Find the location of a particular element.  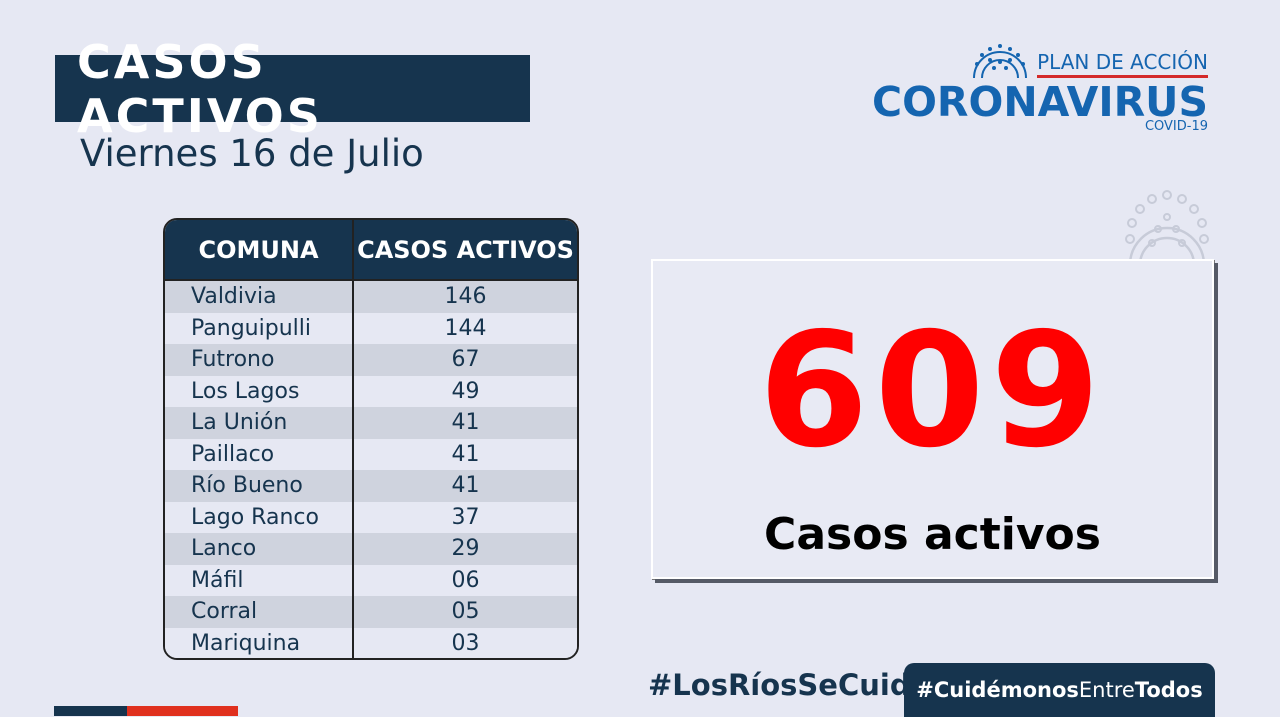

table-row: La Unión 41 is located at coordinates (371, 423).